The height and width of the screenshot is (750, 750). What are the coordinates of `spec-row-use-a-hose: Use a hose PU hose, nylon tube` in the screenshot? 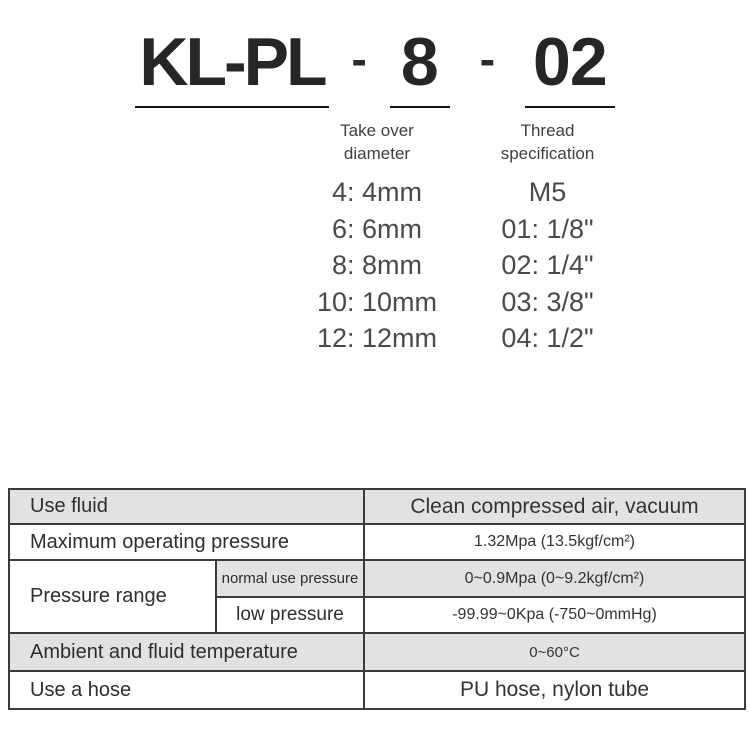 It's located at (377, 690).